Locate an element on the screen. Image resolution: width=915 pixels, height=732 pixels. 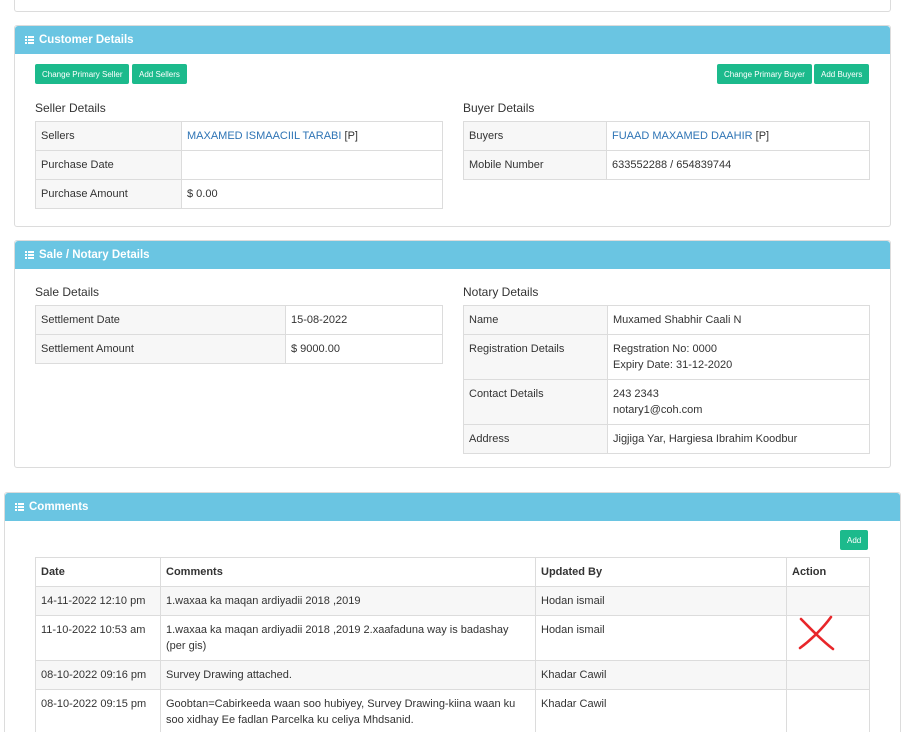
row-label: Address is located at coordinates (536, 439).